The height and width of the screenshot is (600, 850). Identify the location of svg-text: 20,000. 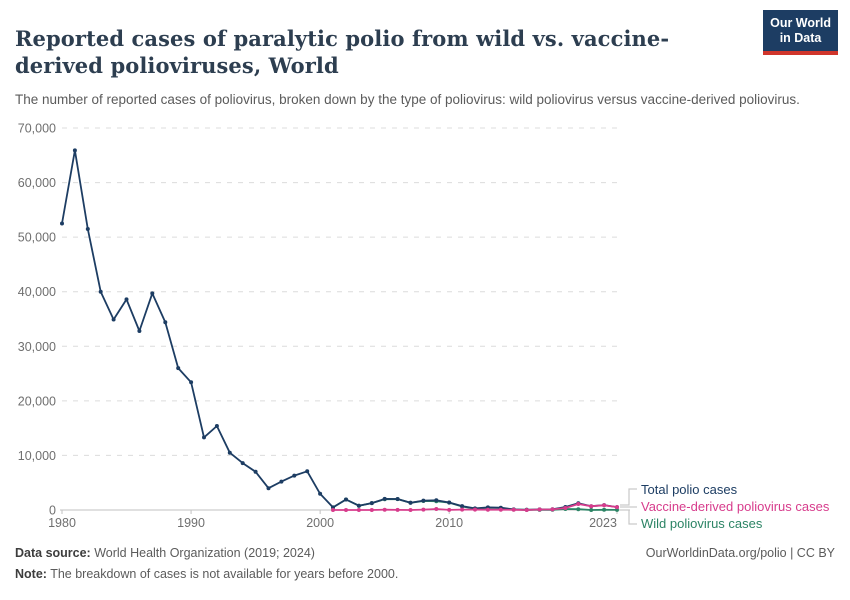
(37, 401).